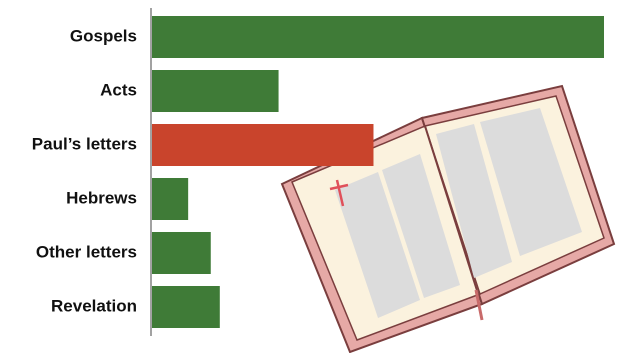 Image resolution: width=619 pixels, height=353 pixels. Describe the element at coordinates (118, 89) in the screenshot. I see `y-tick-label: Acts` at that location.